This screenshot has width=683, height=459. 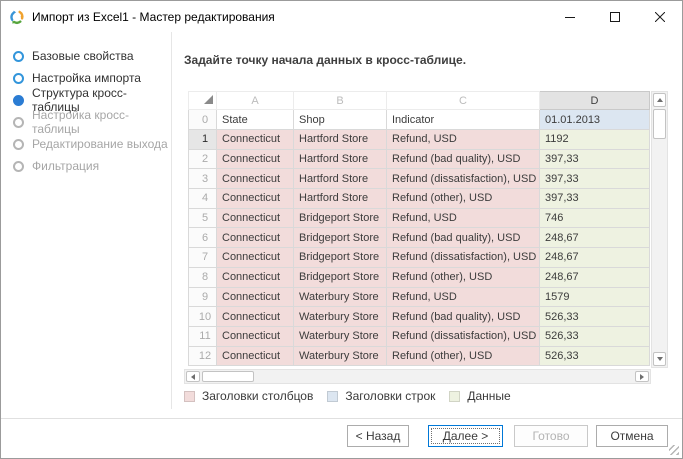 What do you see at coordinates (208, 99) in the screenshot?
I see `corner-triangle-icon` at bounding box center [208, 99].